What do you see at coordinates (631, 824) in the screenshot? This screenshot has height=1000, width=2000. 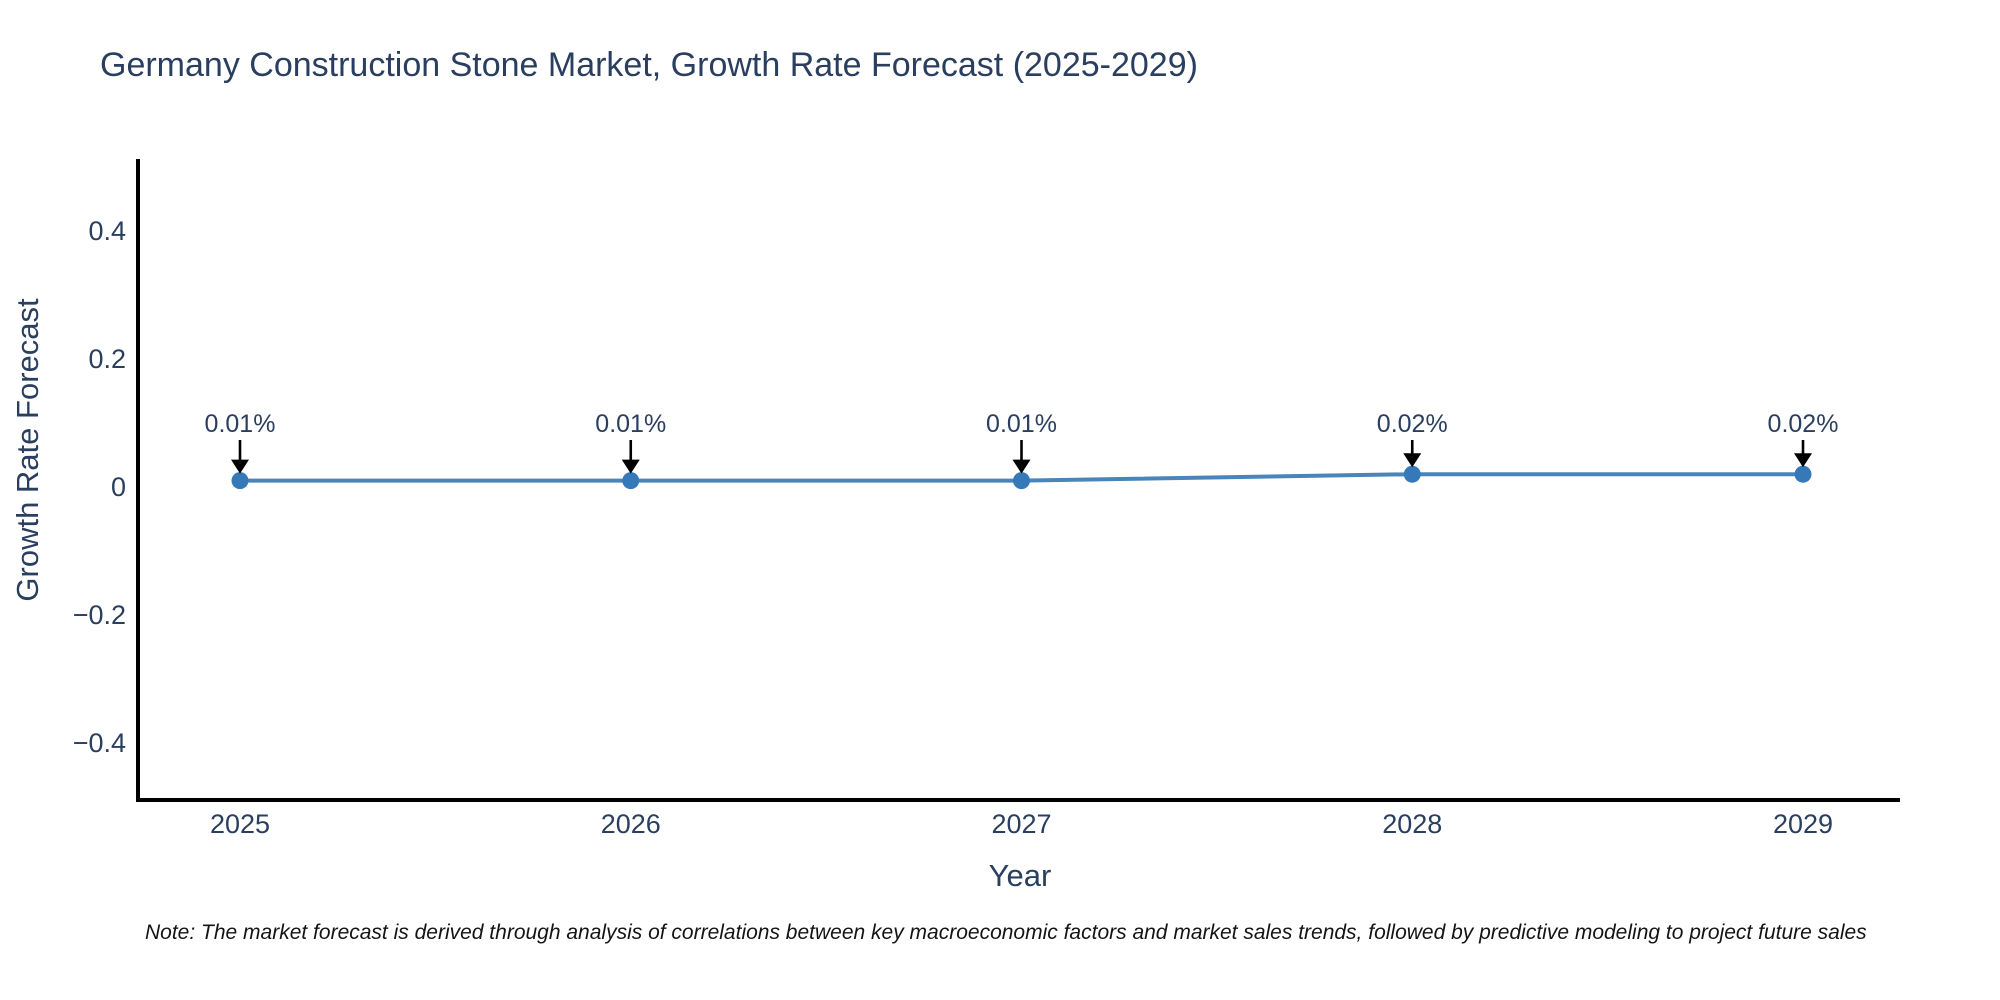 I see `x-tick-label: 2026` at bounding box center [631, 824].